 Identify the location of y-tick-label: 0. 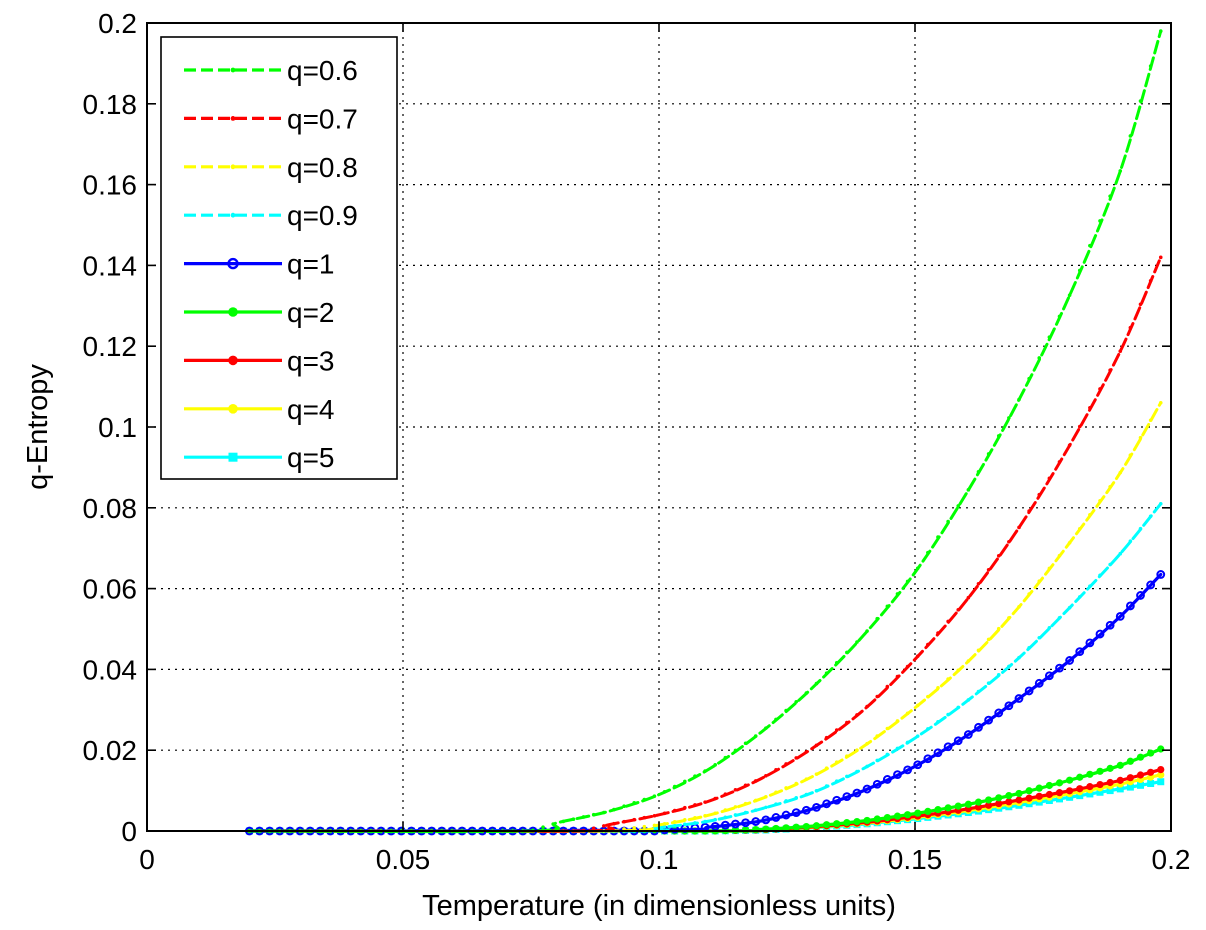
(129, 831).